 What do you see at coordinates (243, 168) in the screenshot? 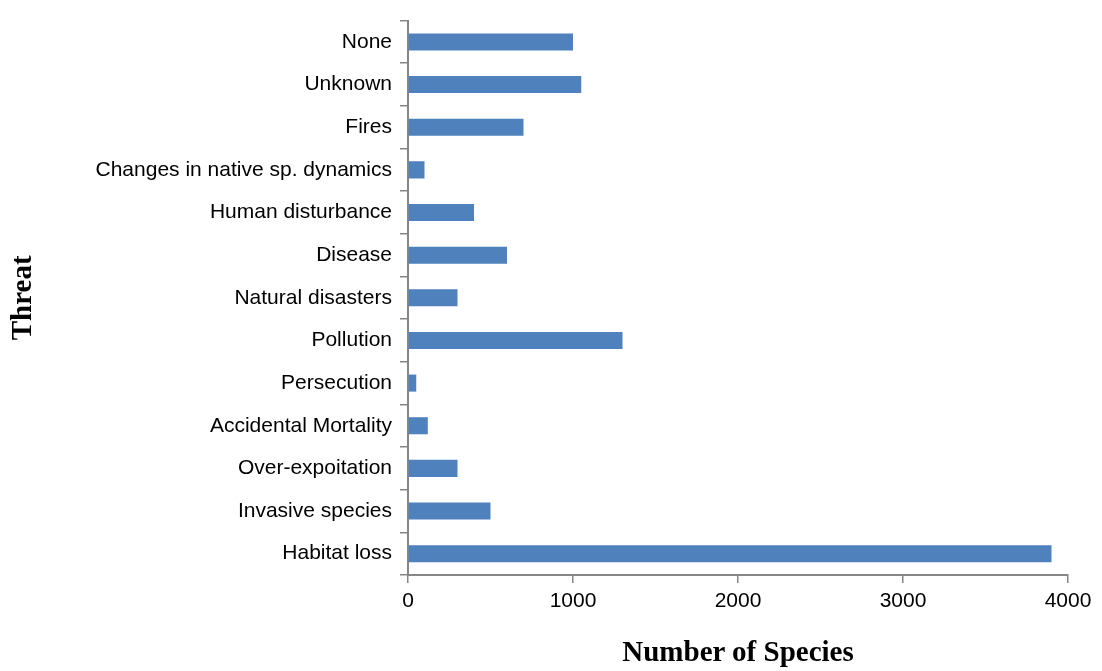
I see `y-tick-label: Changes in native sp. dynamics` at bounding box center [243, 168].